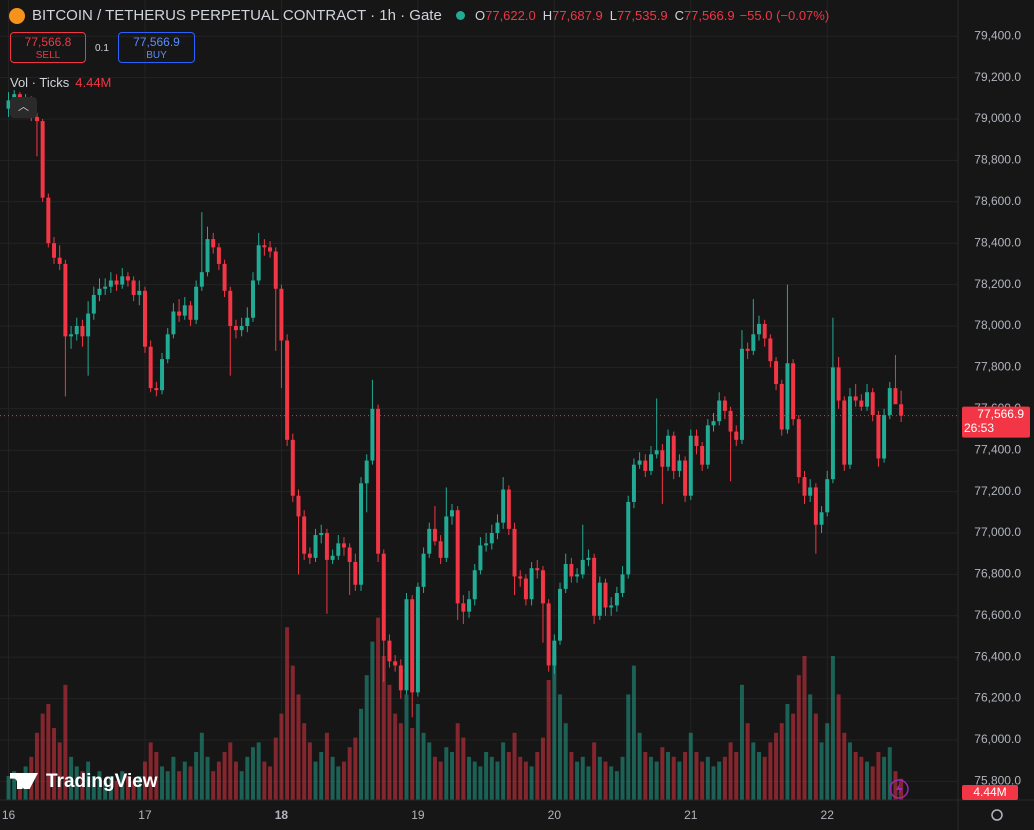  Describe the element at coordinates (784, 15) in the screenshot. I see `change: −55.0 (−0.07%)` at that location.